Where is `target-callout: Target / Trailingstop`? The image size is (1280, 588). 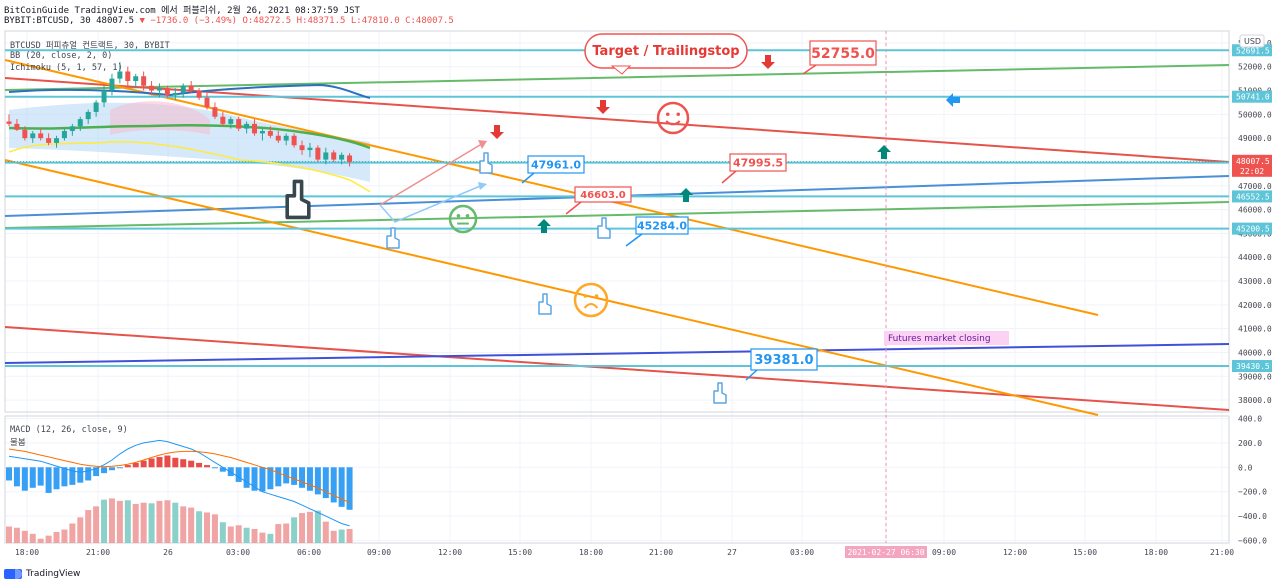 target-callout: Target / Trailingstop is located at coordinates (666, 54).